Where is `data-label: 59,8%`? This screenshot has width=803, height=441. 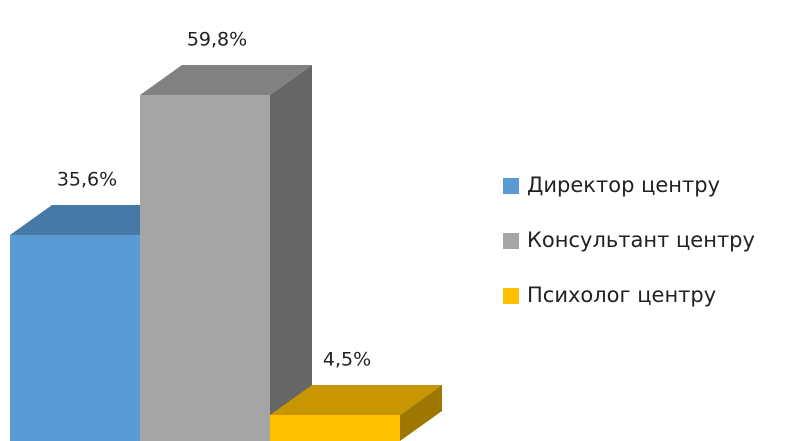
data-label: 59,8% is located at coordinates (217, 40).